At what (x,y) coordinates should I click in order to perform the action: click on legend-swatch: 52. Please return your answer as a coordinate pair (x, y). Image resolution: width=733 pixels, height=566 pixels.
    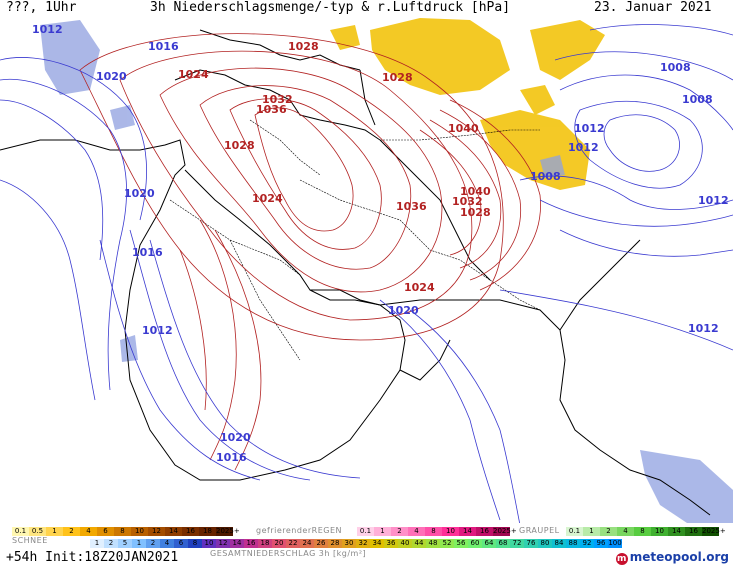
    Looking at the image, I should click on (447, 543).